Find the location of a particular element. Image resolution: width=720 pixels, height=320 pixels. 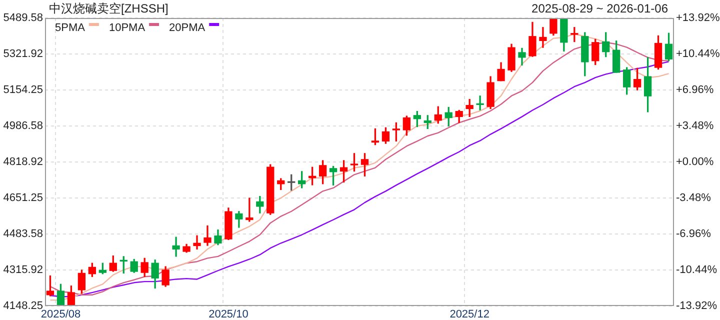

y2-tick-label: -10.44% is located at coordinates (697, 270).